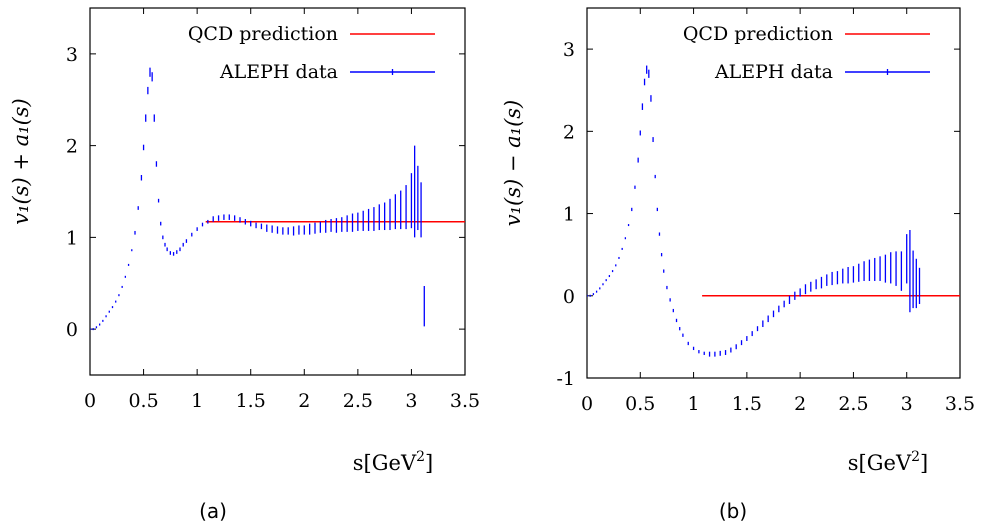  I want to click on y-tick-label: -1, so click(565, 379).